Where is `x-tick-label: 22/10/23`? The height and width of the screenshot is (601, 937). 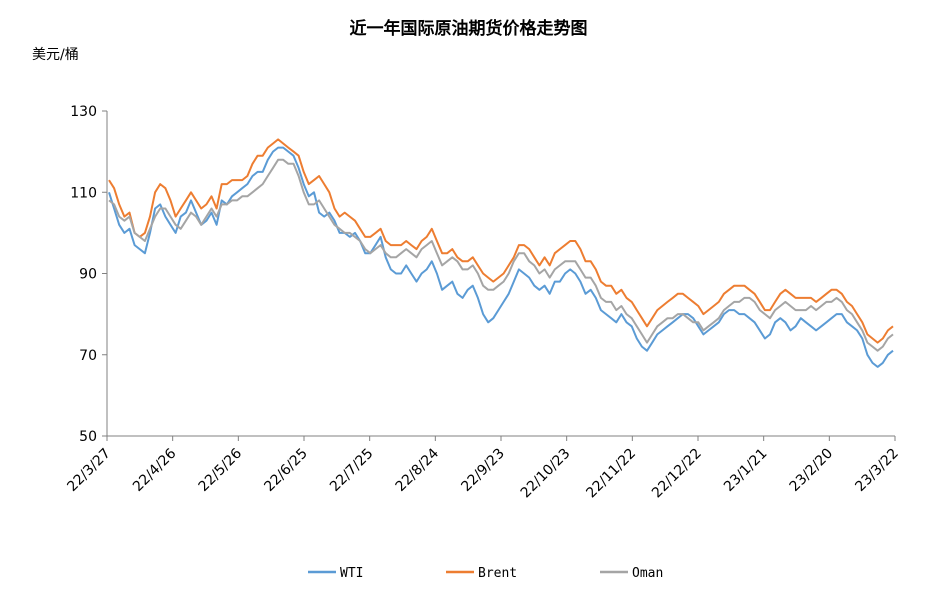
x-tick-label: 22/10/23 is located at coordinates (546, 474).